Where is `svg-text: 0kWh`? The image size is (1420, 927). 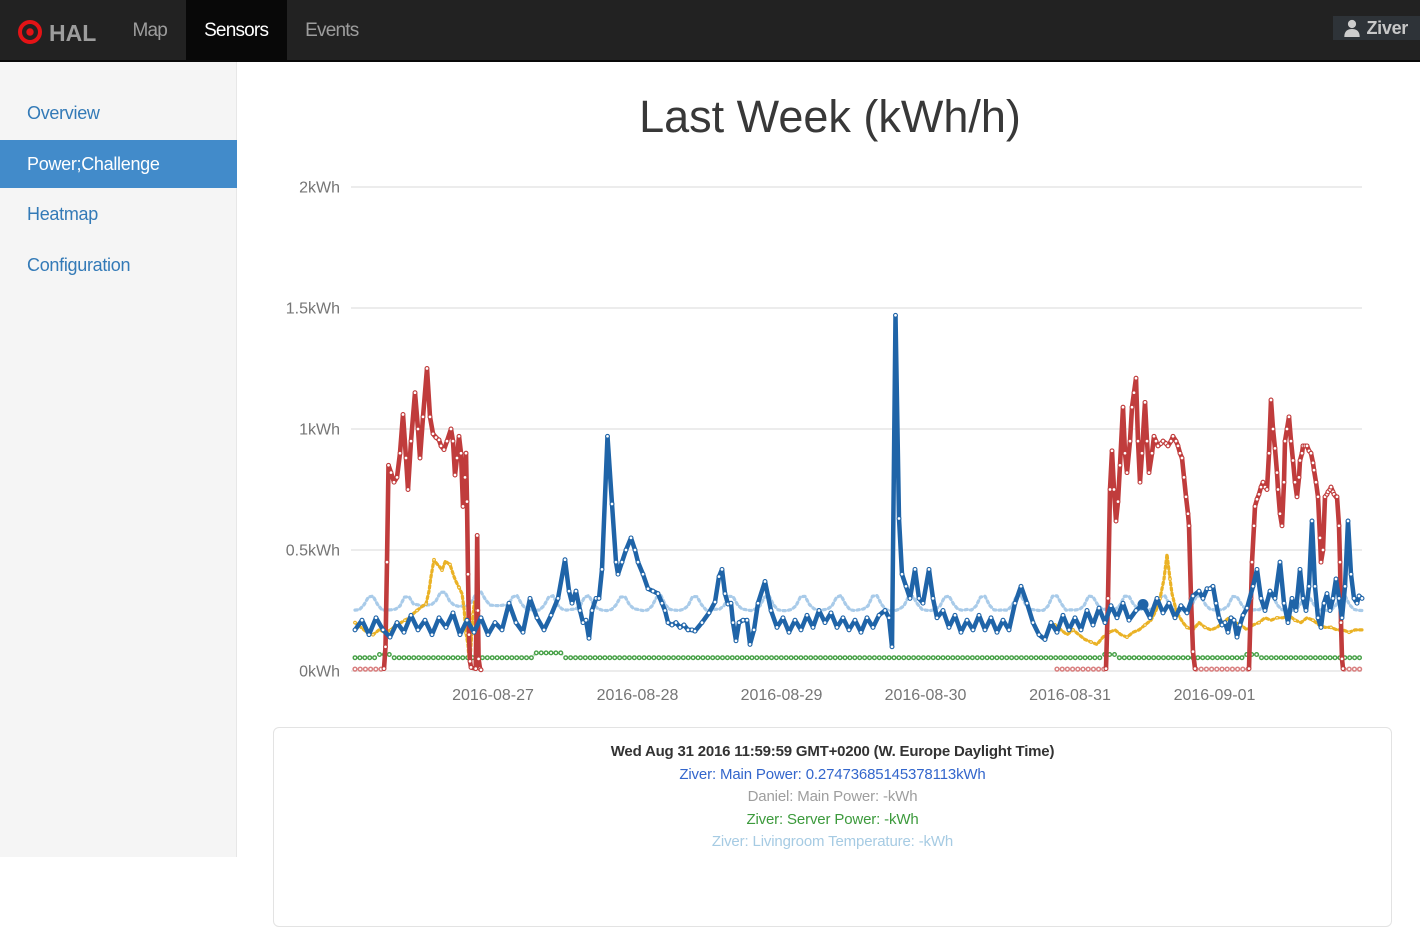
svg-text: 0kWh is located at coordinates (319, 672).